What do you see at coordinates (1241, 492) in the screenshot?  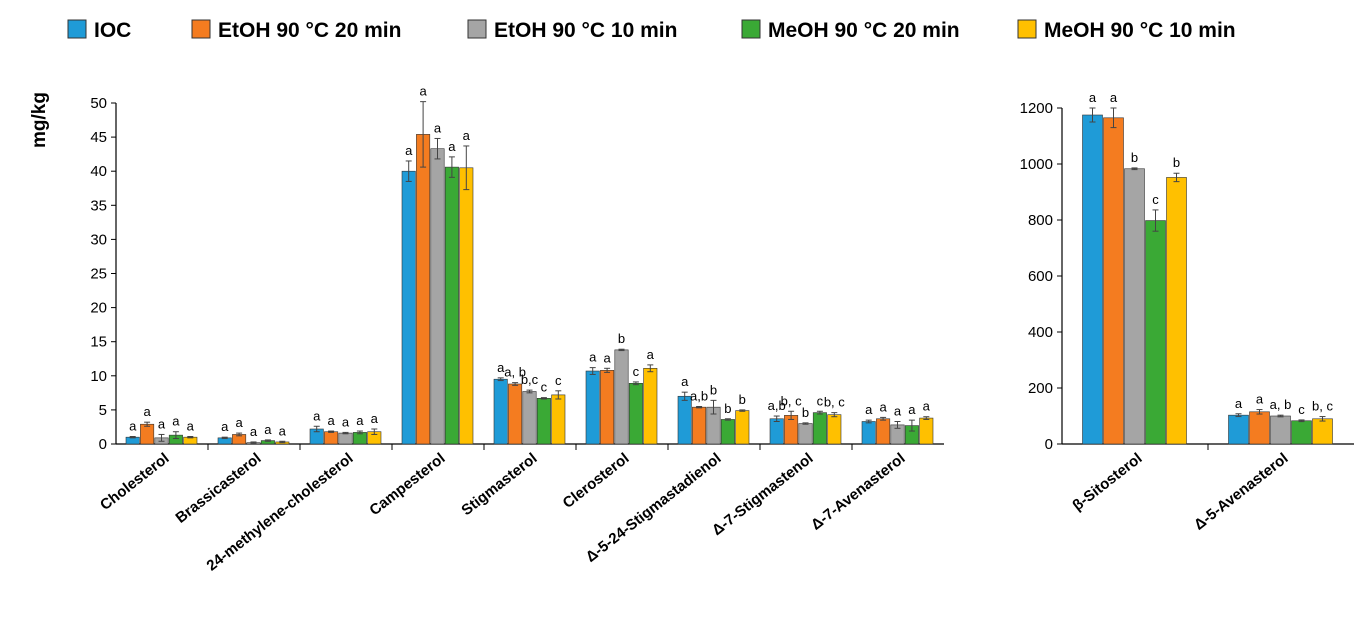 I see `category-label-5-avenasterol: Δ-5-Avenasterol` at bounding box center [1241, 492].